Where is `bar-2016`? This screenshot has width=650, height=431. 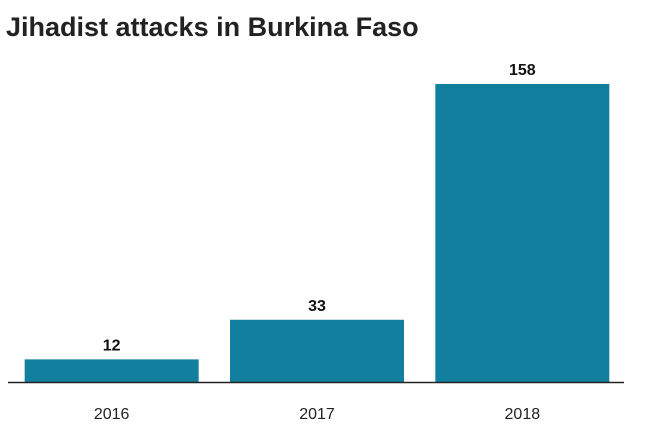
bar-2016 is located at coordinates (111, 370).